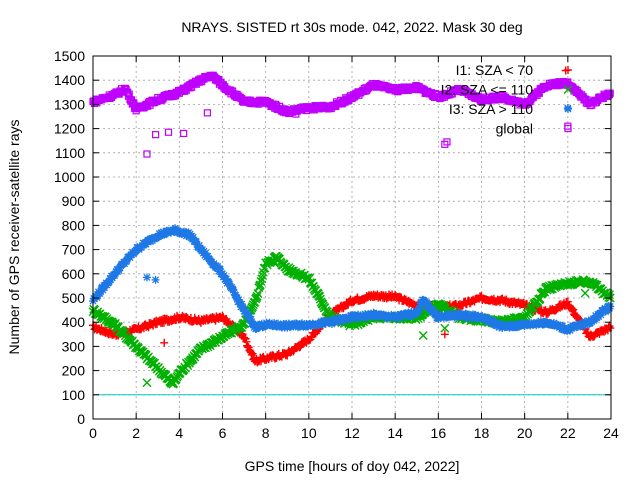 The height and width of the screenshot is (480, 640). What do you see at coordinates (266, 433) in the screenshot?
I see `x-tick-label: 8` at bounding box center [266, 433].